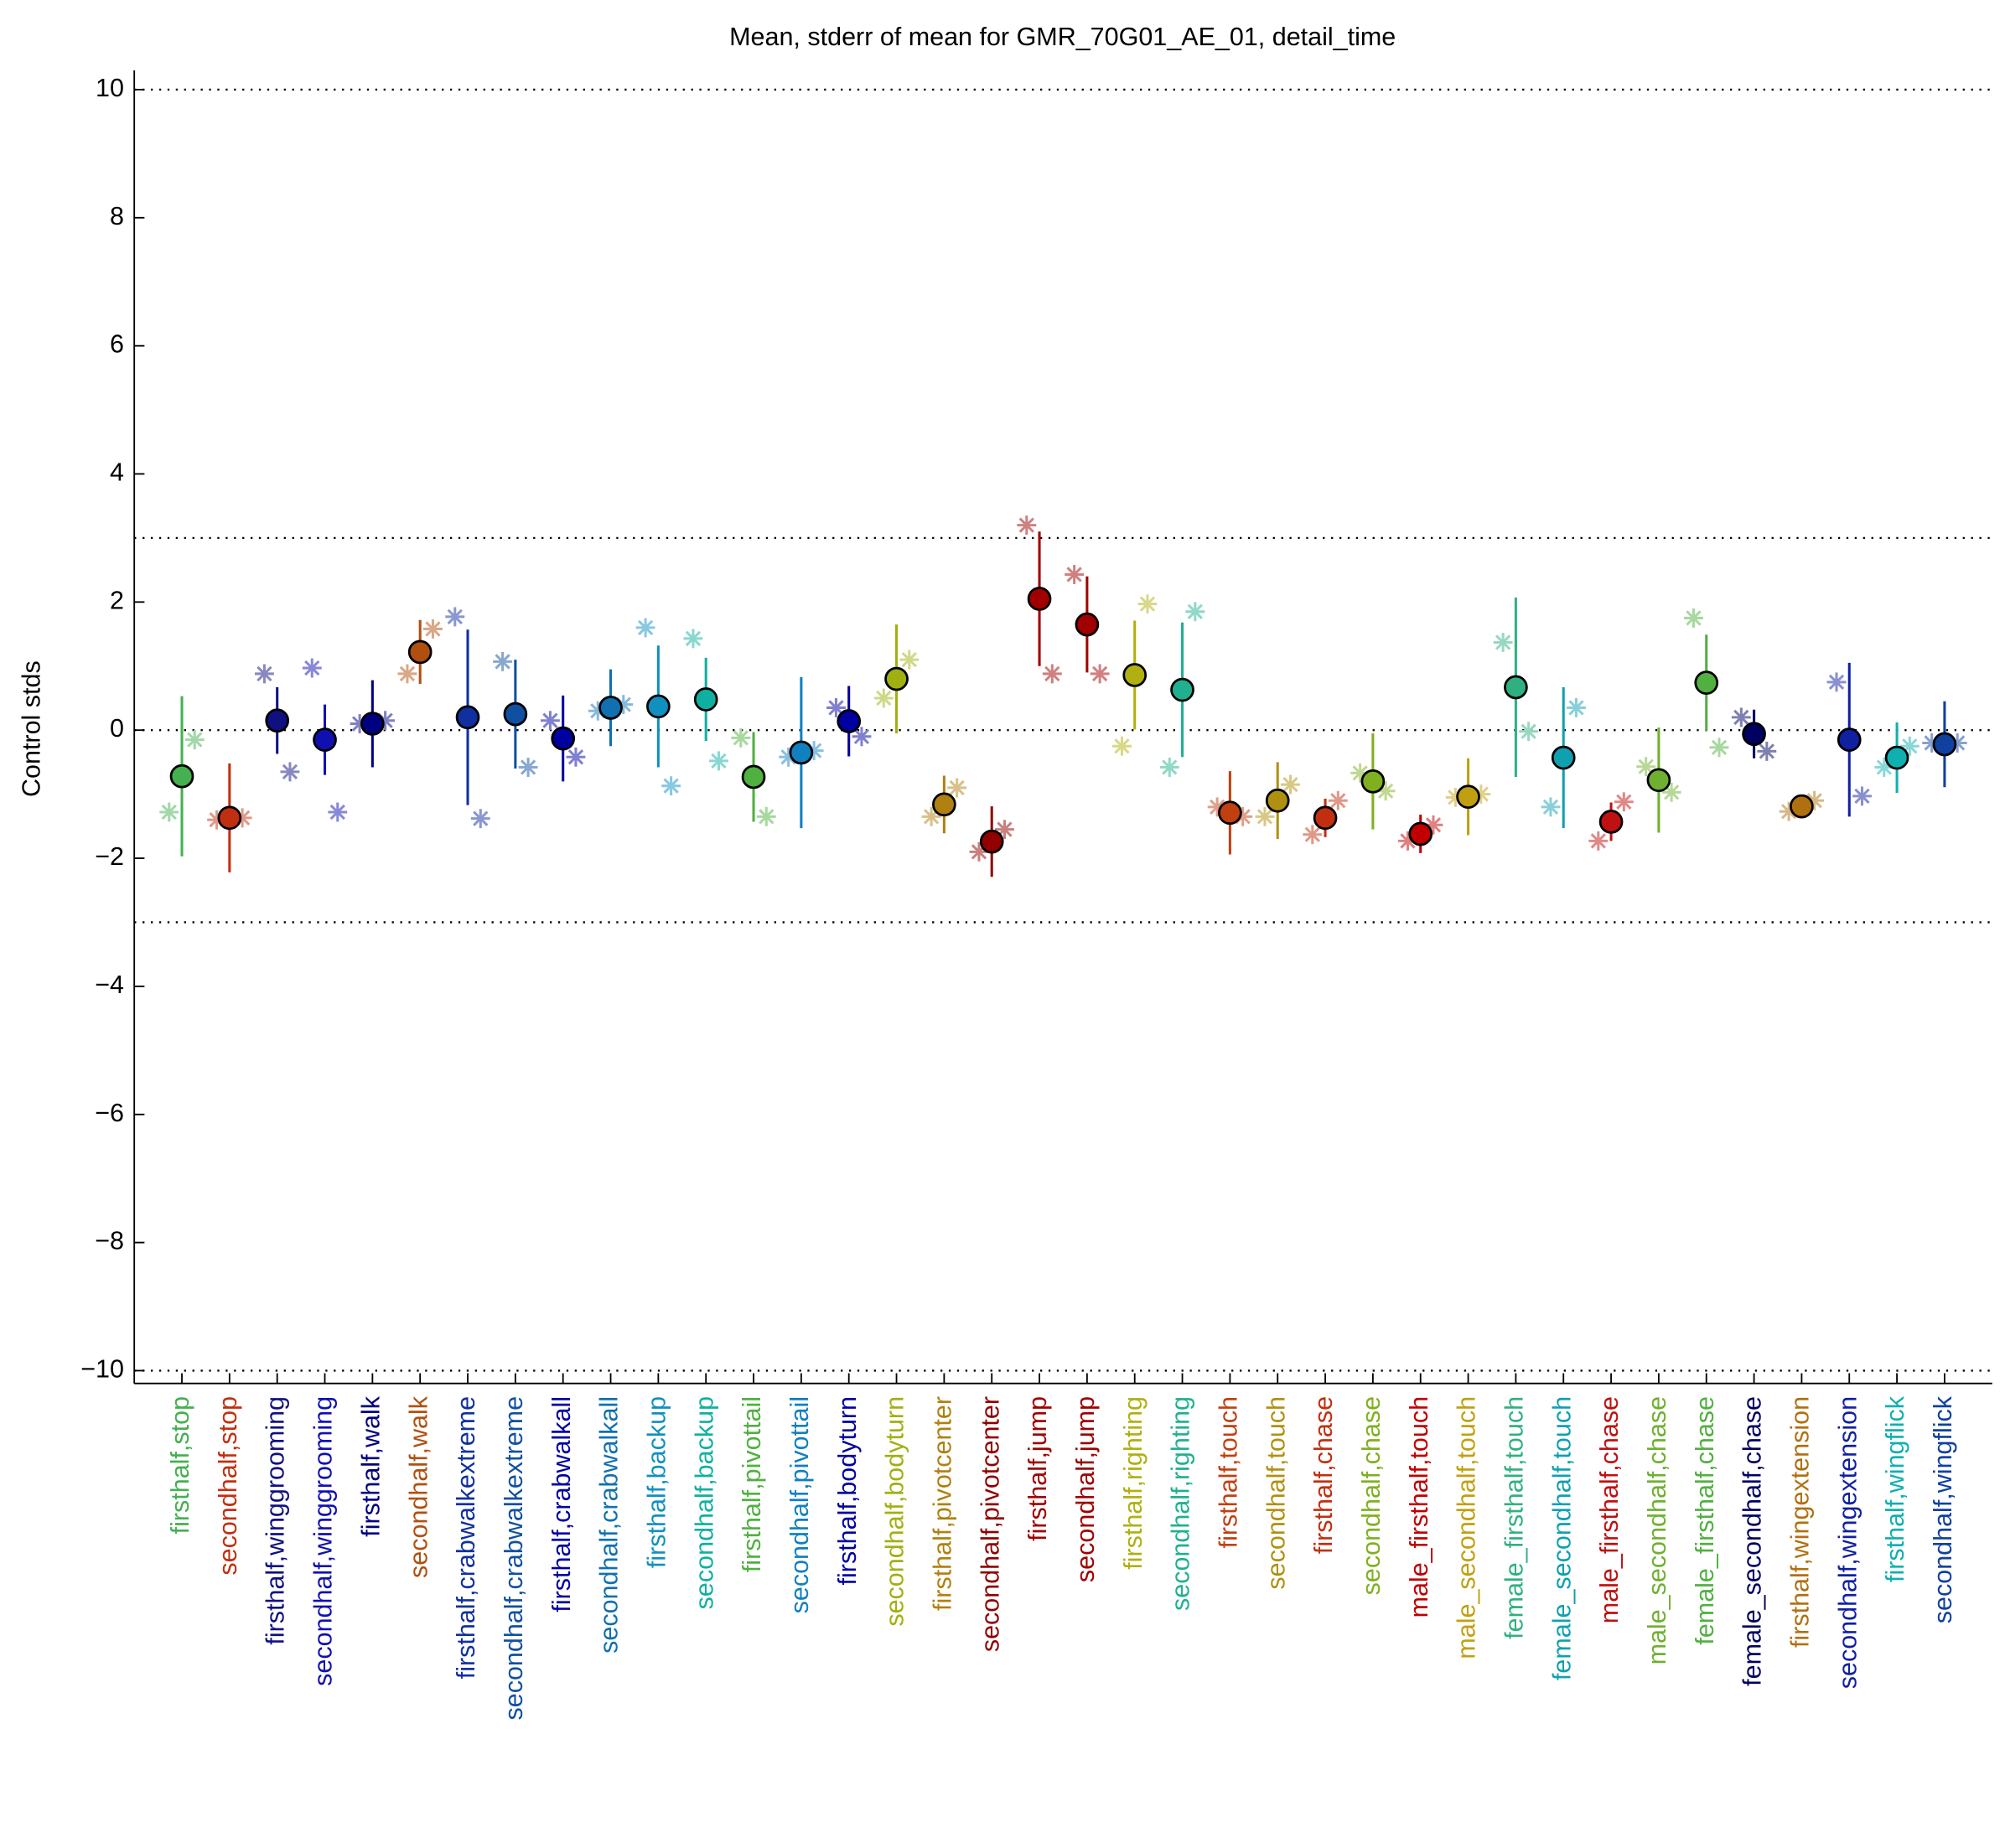  I want to click on y-tick-label: 4, so click(117, 472).